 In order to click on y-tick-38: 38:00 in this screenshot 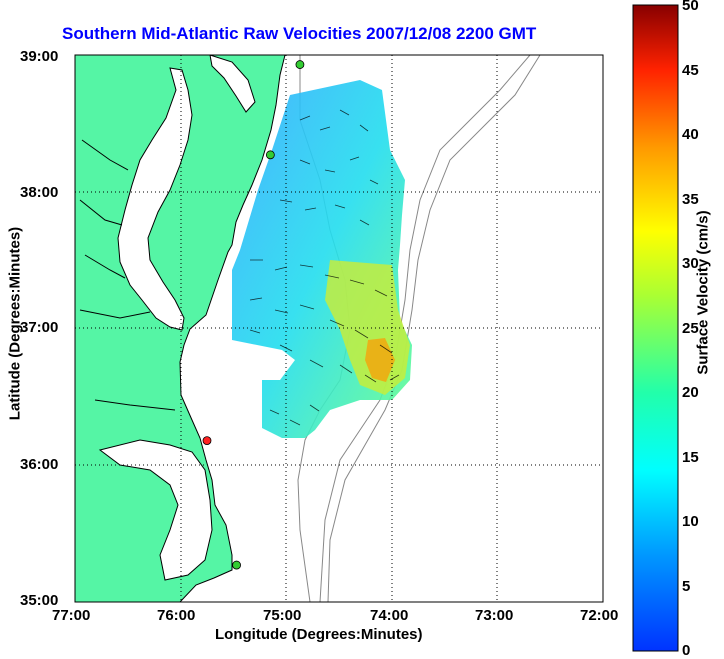, I will do `click(39, 192)`.